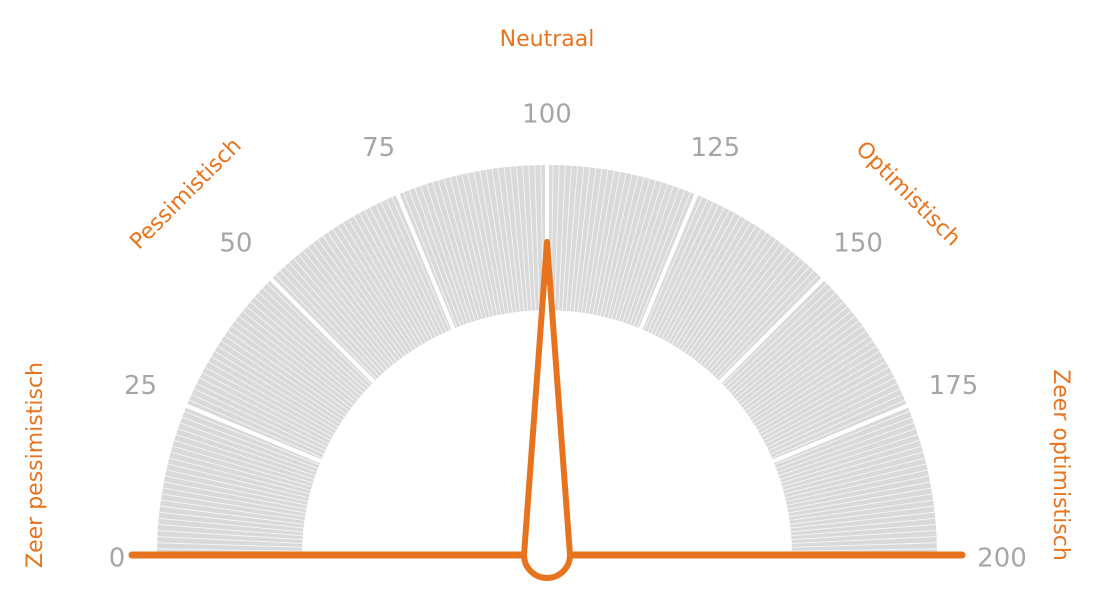 This screenshot has width=1096, height=605. What do you see at coordinates (235, 243) in the screenshot?
I see `tick-label: 50` at bounding box center [235, 243].